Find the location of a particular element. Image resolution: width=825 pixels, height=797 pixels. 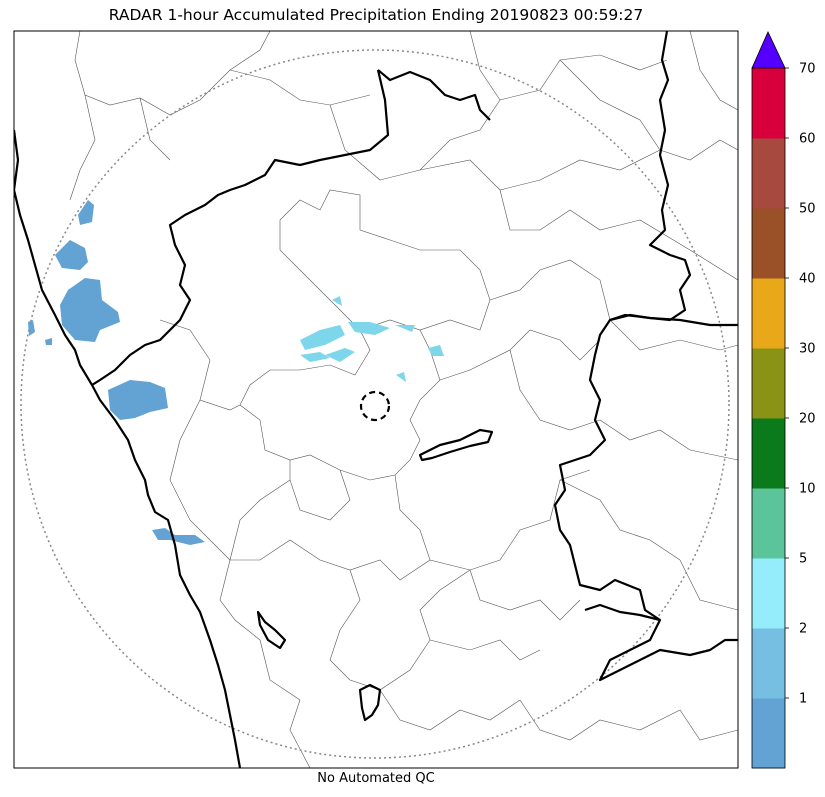

colorbar-tick-label: 2 is located at coordinates (803, 629).